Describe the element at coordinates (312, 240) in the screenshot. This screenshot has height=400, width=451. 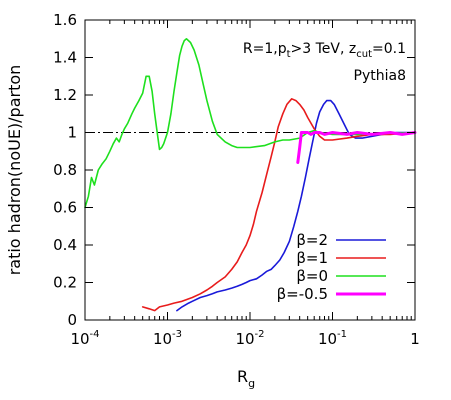
I see `legend-label-0: β=2` at that location.